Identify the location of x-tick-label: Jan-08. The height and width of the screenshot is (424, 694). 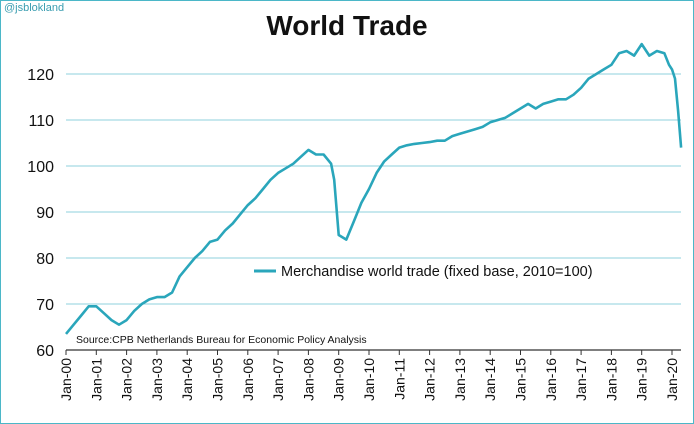
(308, 379).